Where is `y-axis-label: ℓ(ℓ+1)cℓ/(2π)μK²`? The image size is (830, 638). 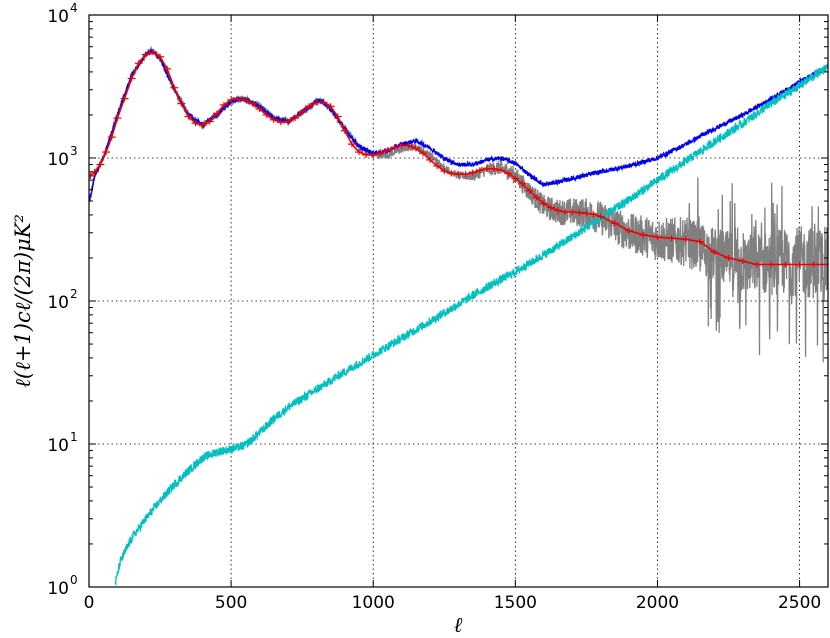 y-axis-label: ℓ(ℓ+1)cℓ/(2π)μK² is located at coordinates (23, 301).